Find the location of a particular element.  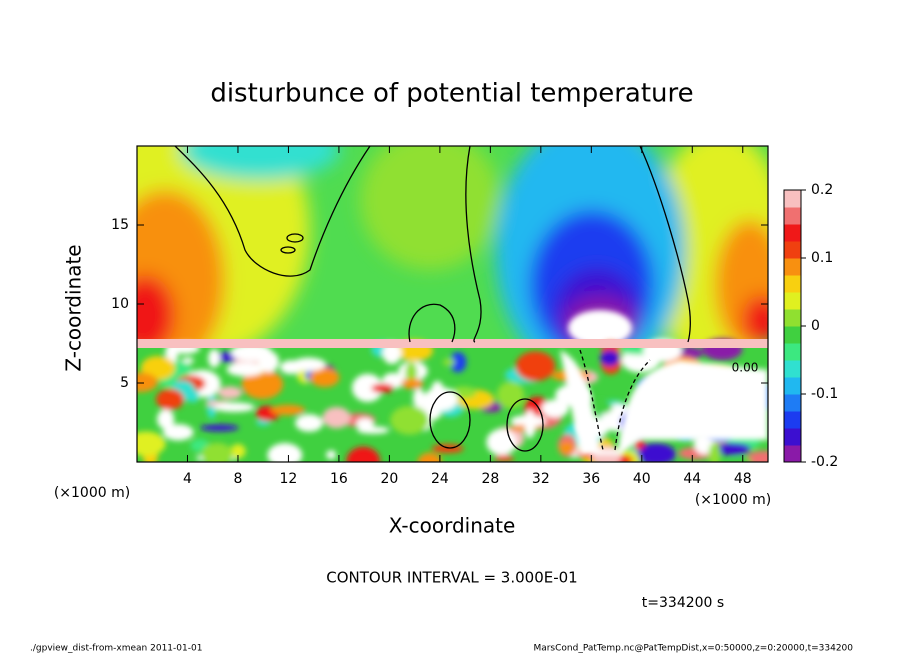

x-tick-label: 48 is located at coordinates (743, 479).